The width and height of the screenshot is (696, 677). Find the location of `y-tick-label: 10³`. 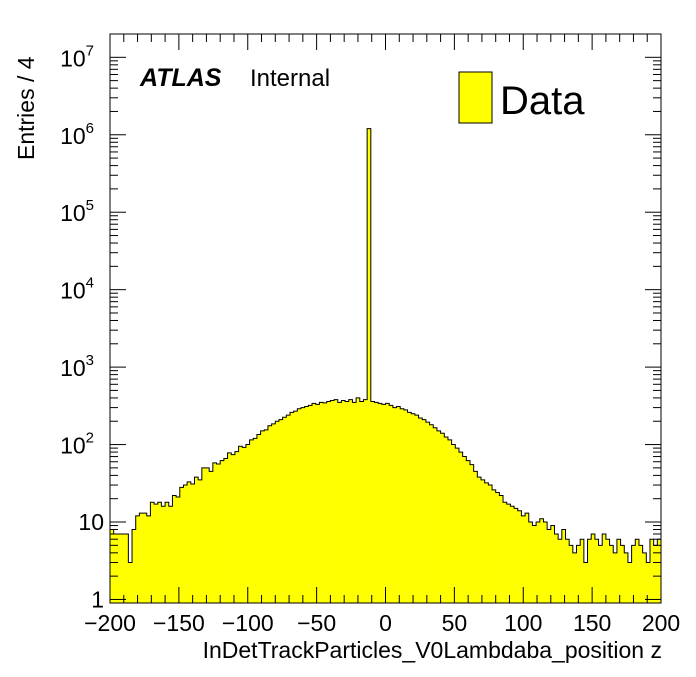

y-tick-label: 10³ is located at coordinates (77, 366).